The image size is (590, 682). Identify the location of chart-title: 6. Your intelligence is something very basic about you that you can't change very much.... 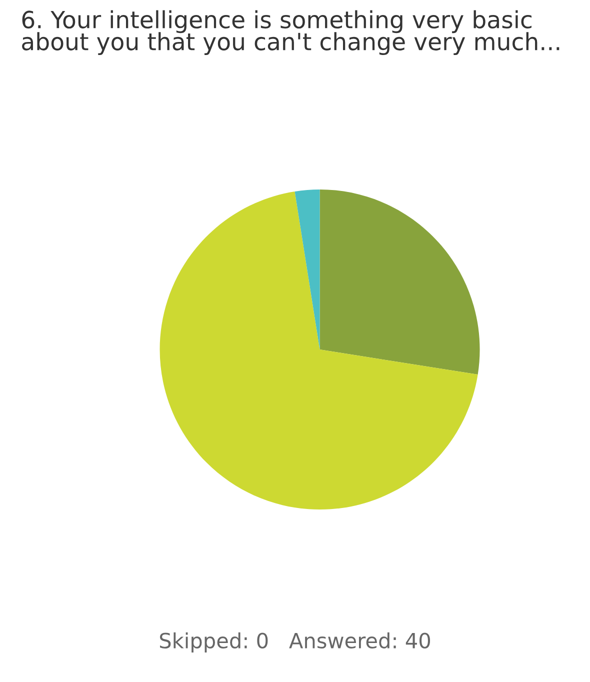
(291, 33).